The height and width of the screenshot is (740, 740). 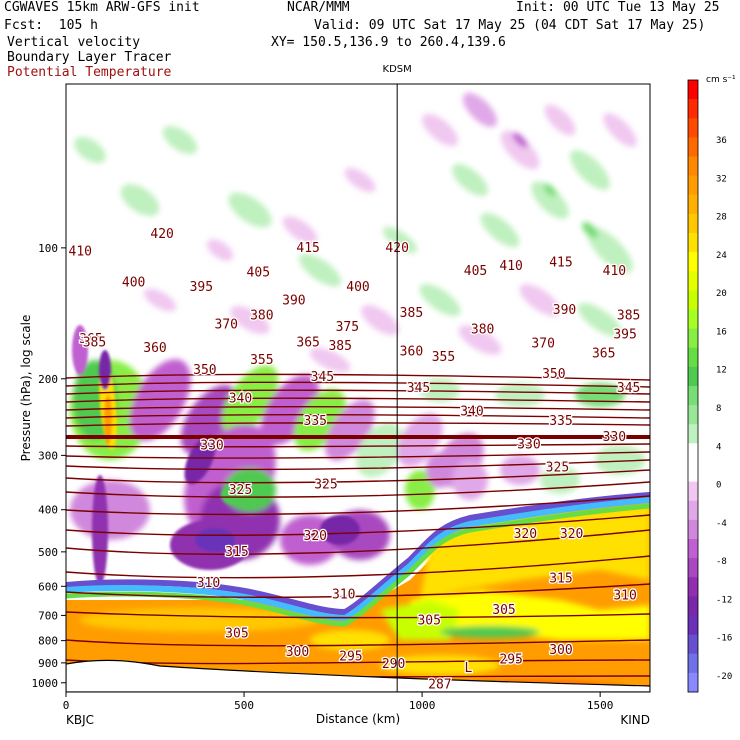 What do you see at coordinates (618, 7) in the screenshot?
I see `header-init: Init: 00 UTC Tue 13 May 25` at bounding box center [618, 7].